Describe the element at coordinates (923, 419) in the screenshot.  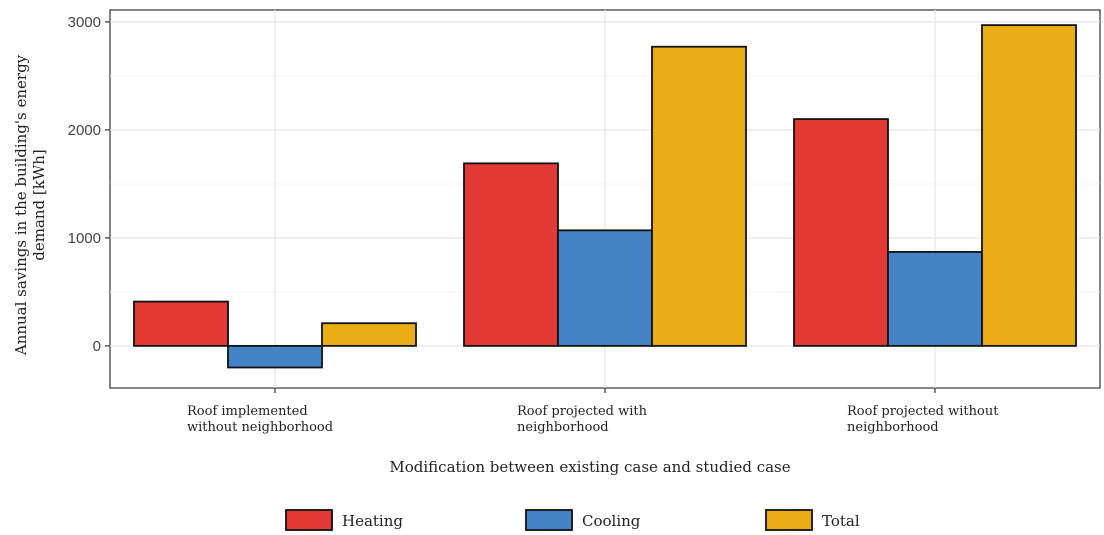
I see `x-tick-label: Roof projected without neighborhood` at that location.